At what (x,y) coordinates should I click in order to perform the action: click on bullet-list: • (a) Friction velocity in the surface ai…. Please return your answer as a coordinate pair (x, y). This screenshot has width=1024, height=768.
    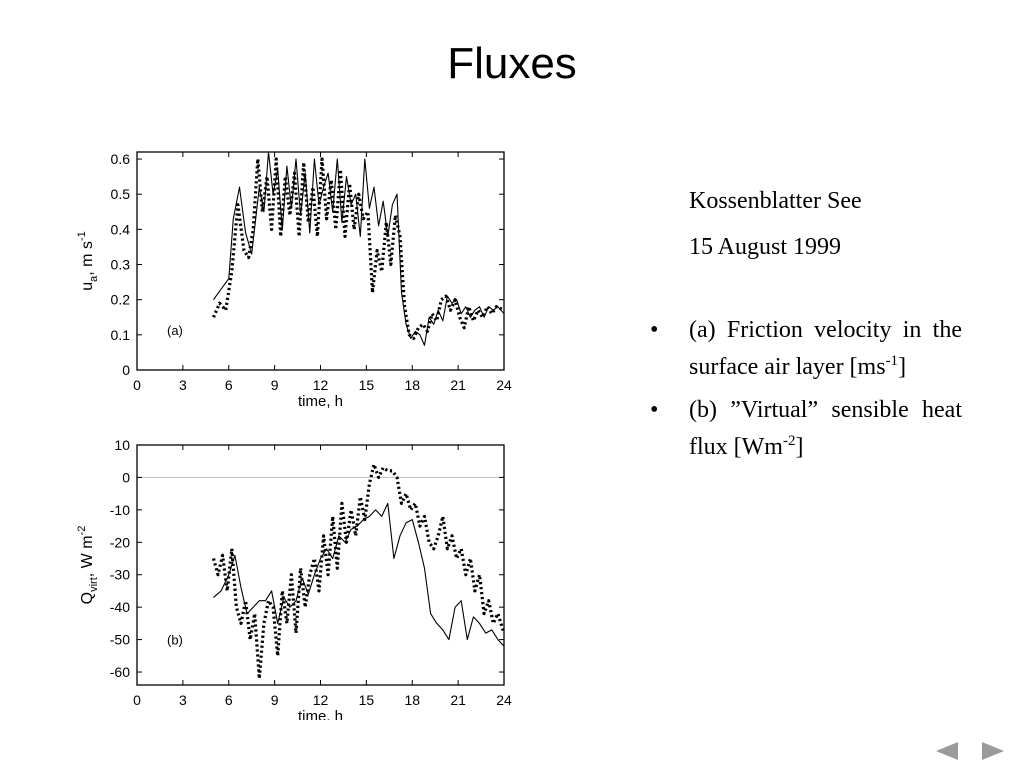
    Looking at the image, I should click on (806, 392).